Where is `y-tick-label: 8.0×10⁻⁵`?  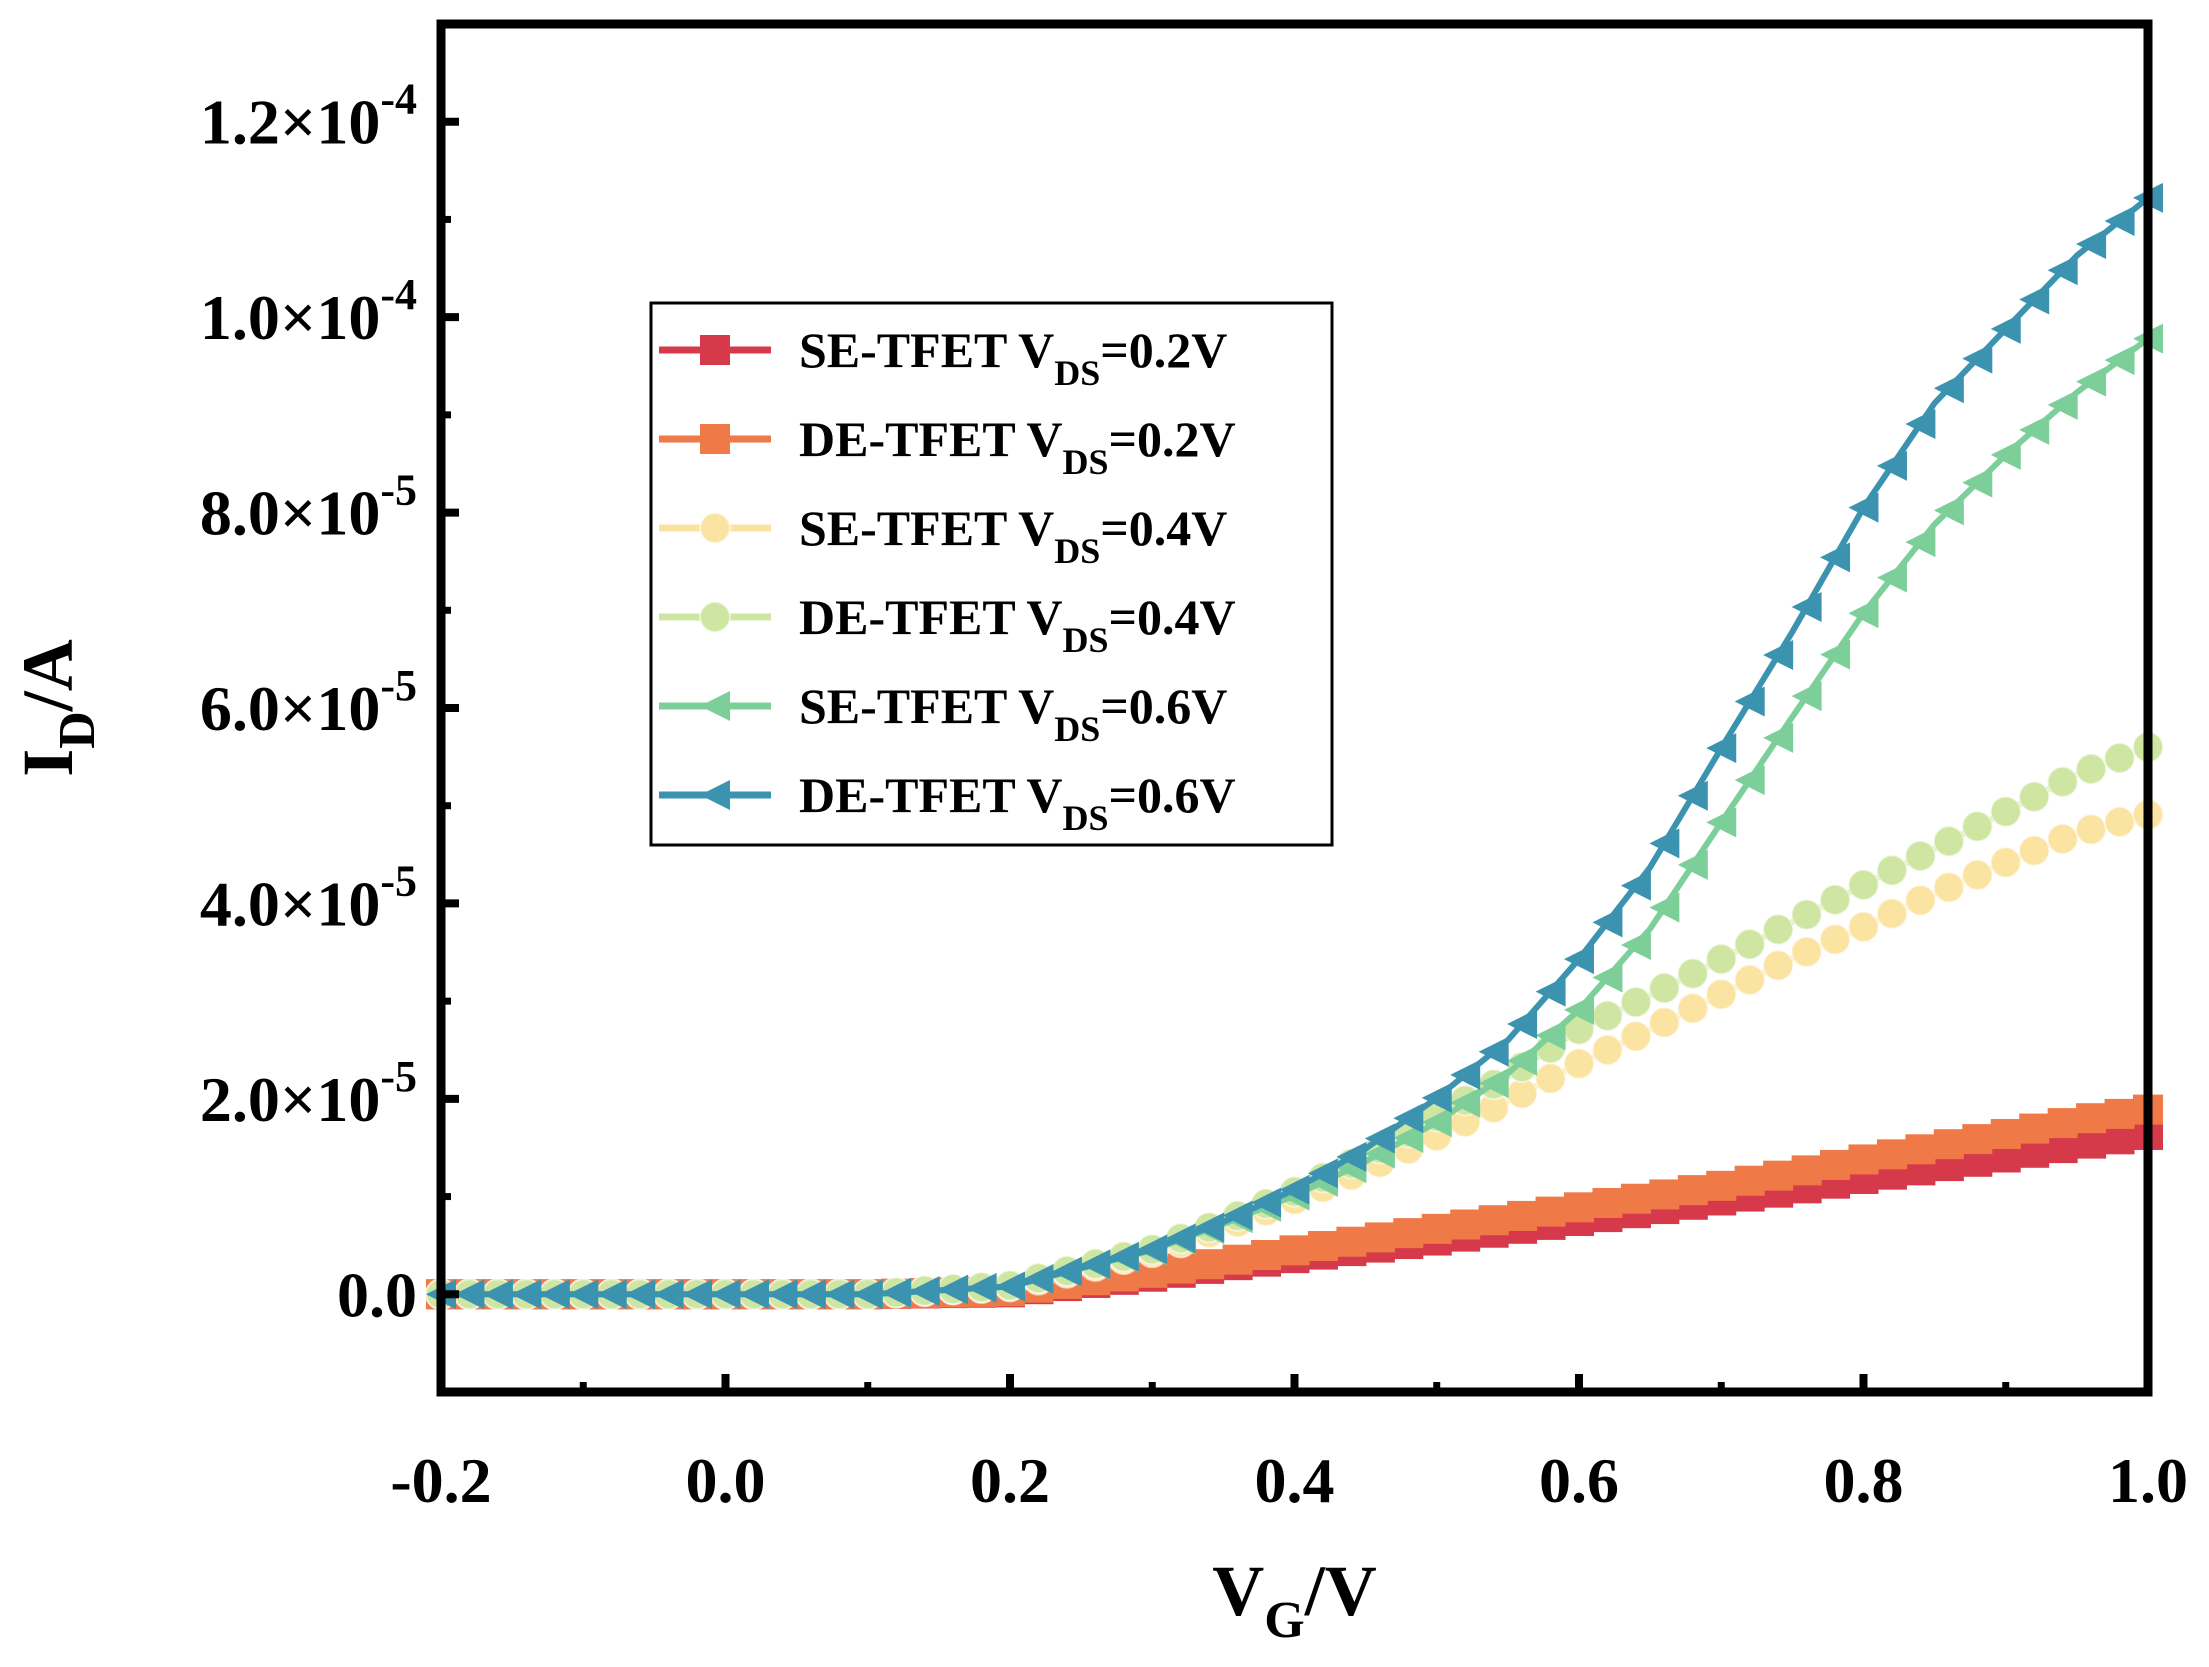
y-tick-label: 8.0×10⁻⁵ is located at coordinates (308, 507).